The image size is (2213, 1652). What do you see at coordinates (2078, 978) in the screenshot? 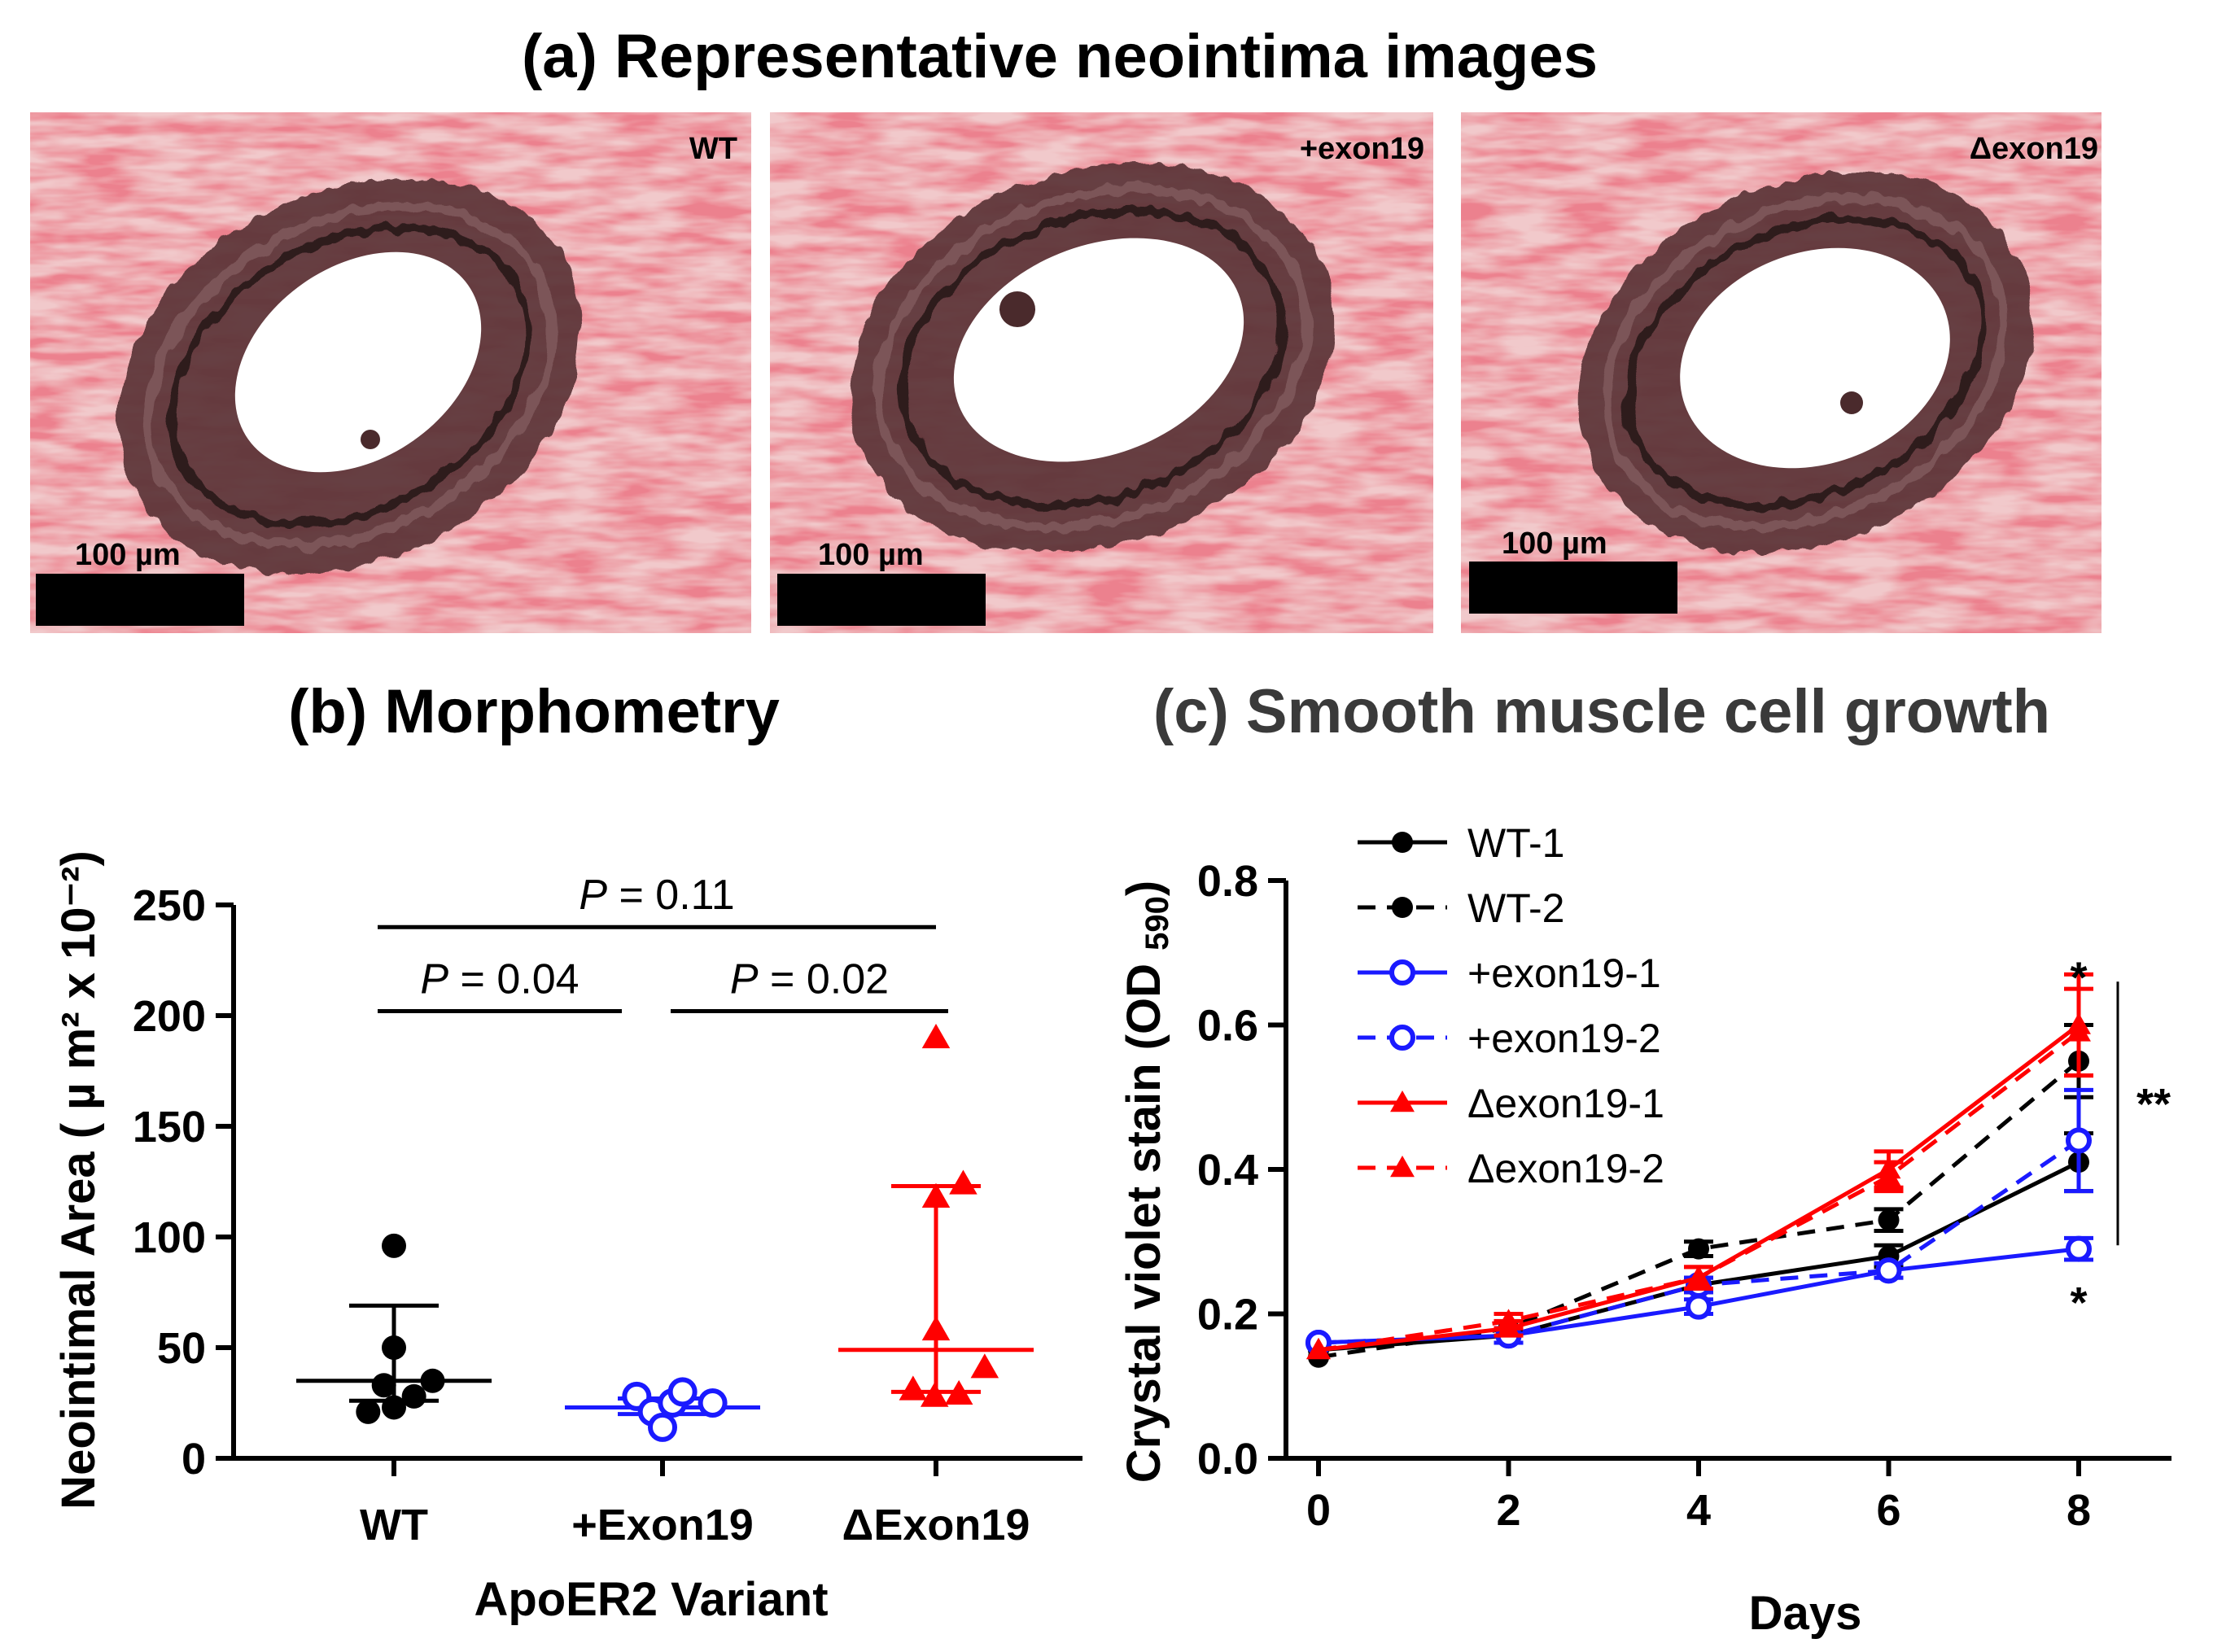
I see `significance-star-top: *` at bounding box center [2078, 978].